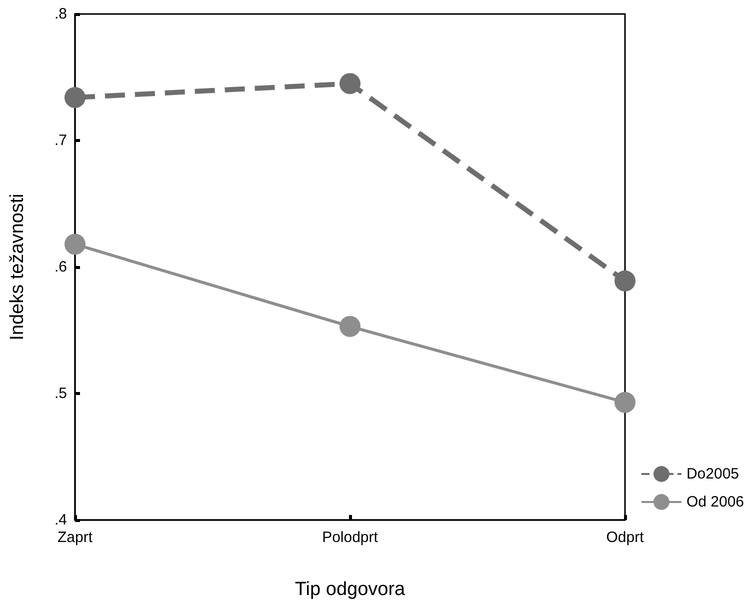 This screenshot has width=751, height=615. What do you see at coordinates (350, 537) in the screenshot?
I see `x-tick-label: Polodprt` at bounding box center [350, 537].